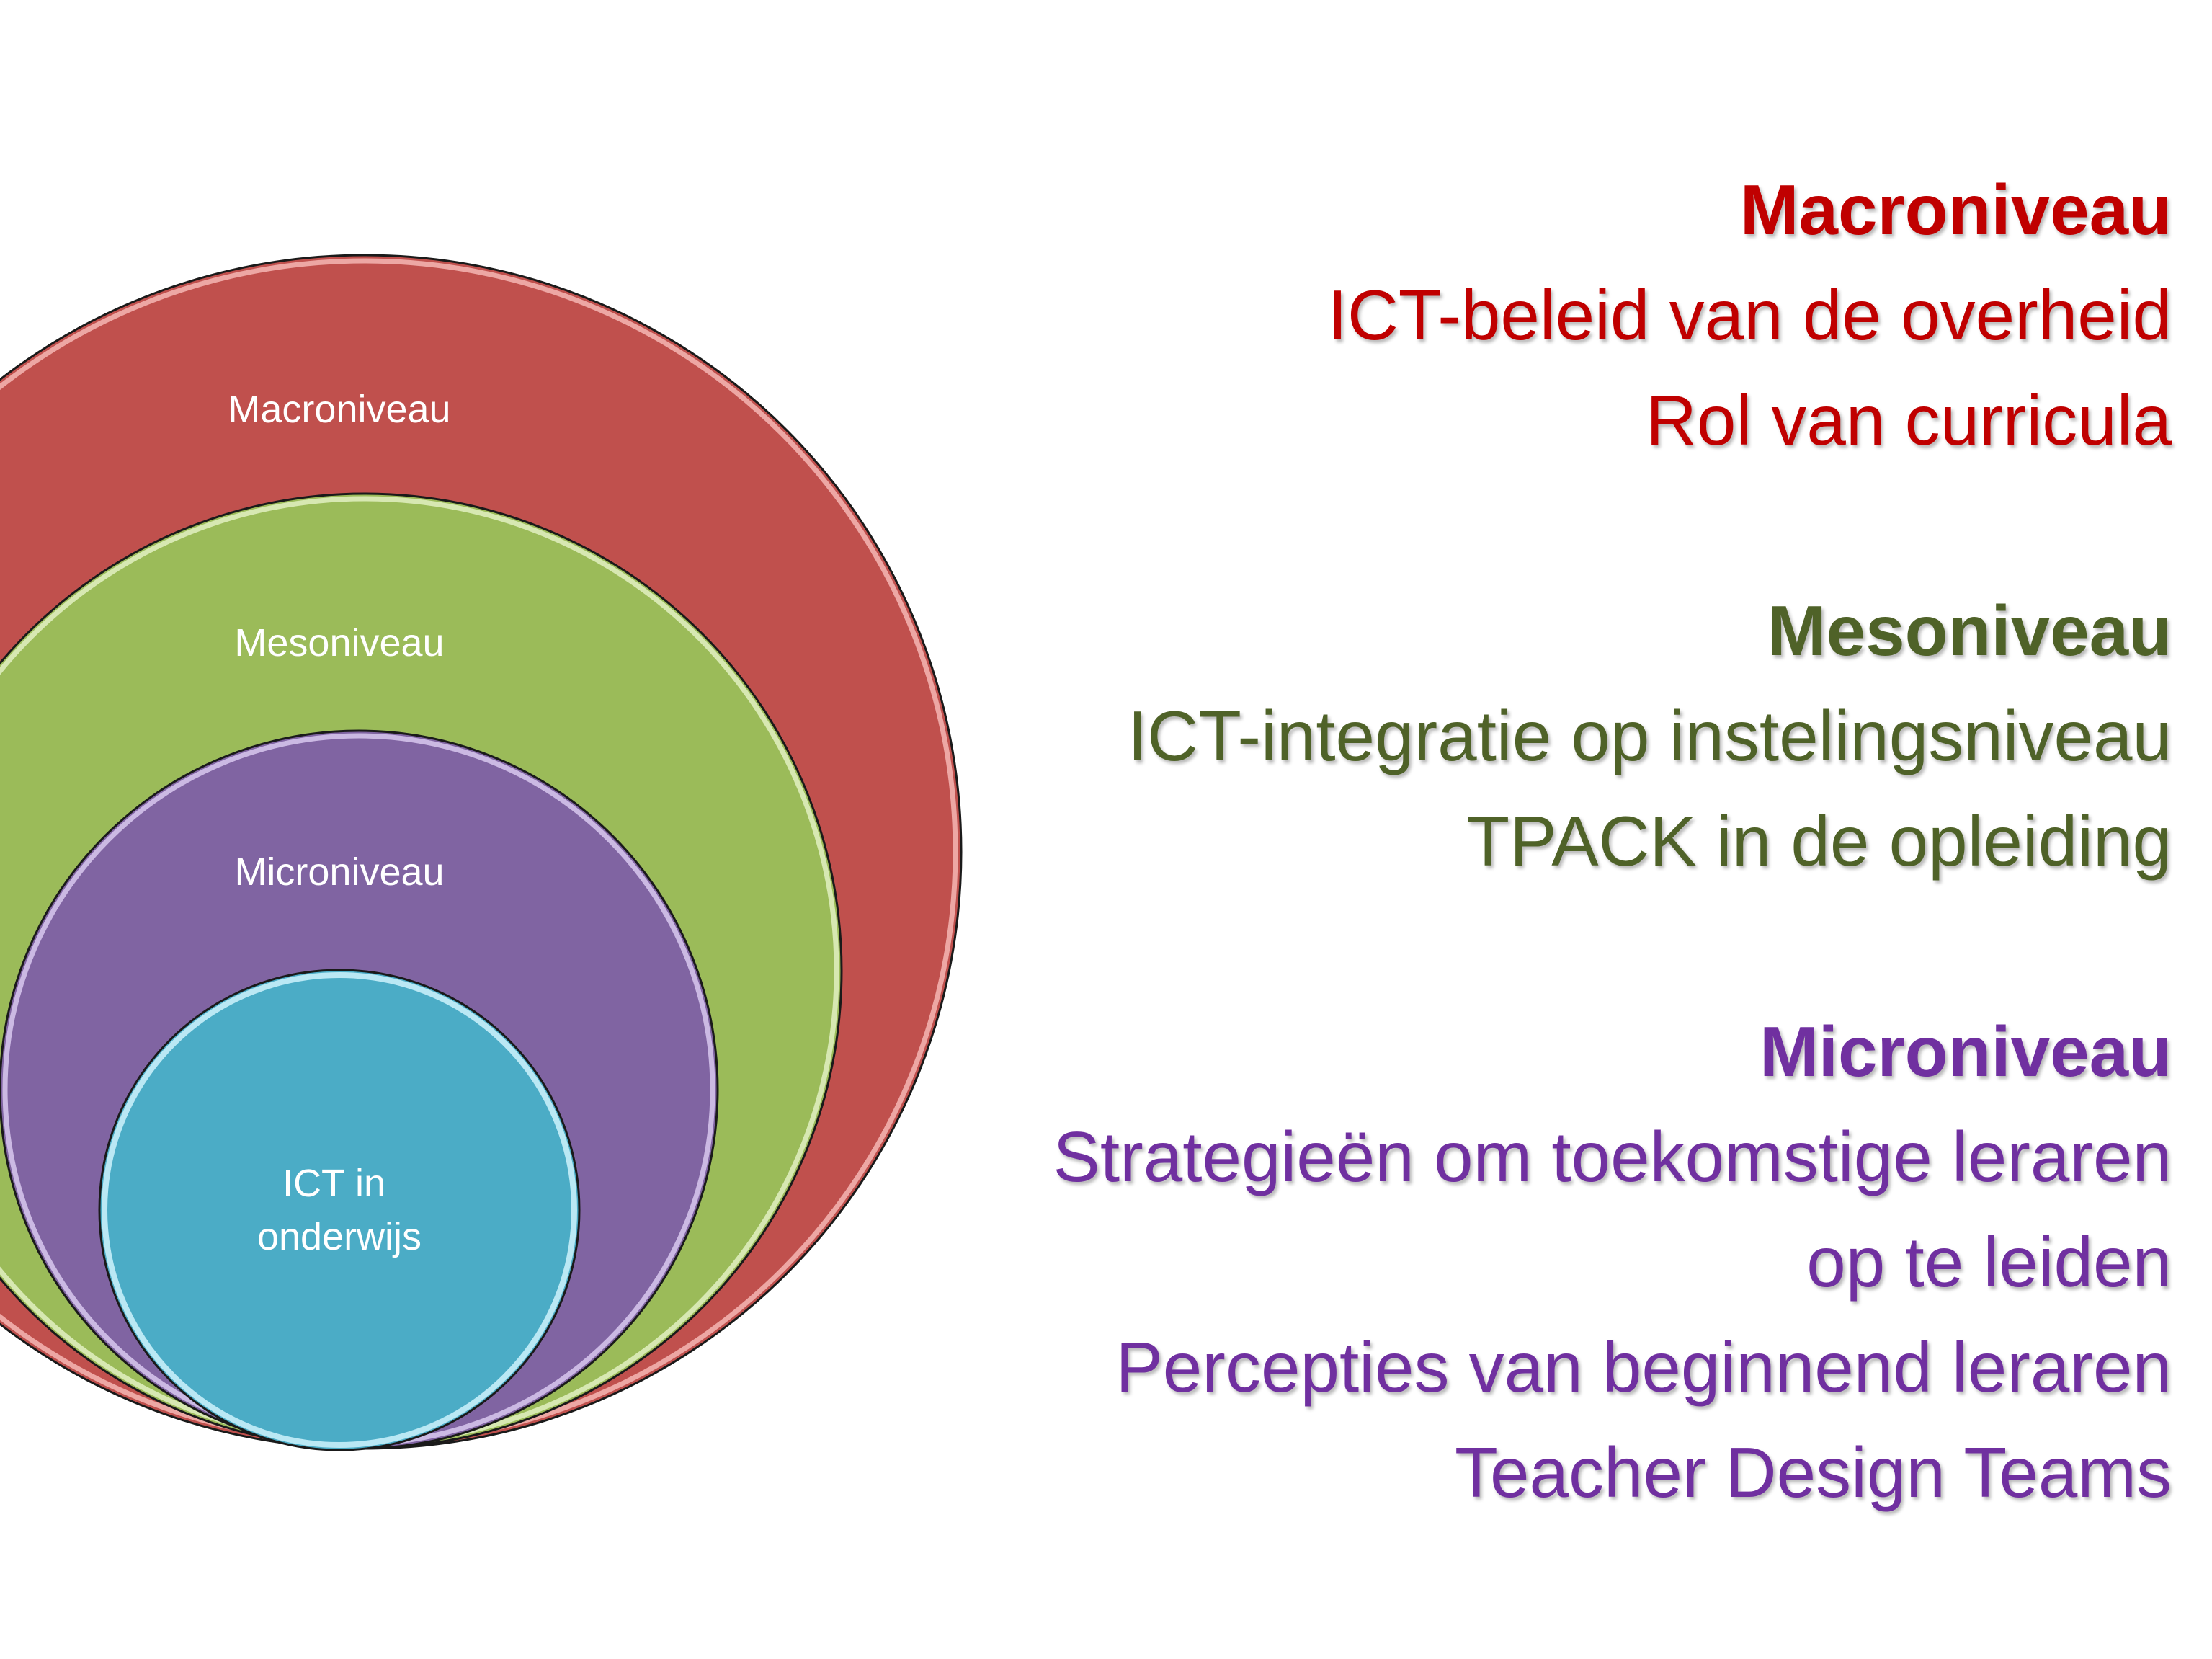 Image resolution: width=2212 pixels, height=1659 pixels. I want to click on level-line: ICT-beleid van de overheid, so click(1750, 315).